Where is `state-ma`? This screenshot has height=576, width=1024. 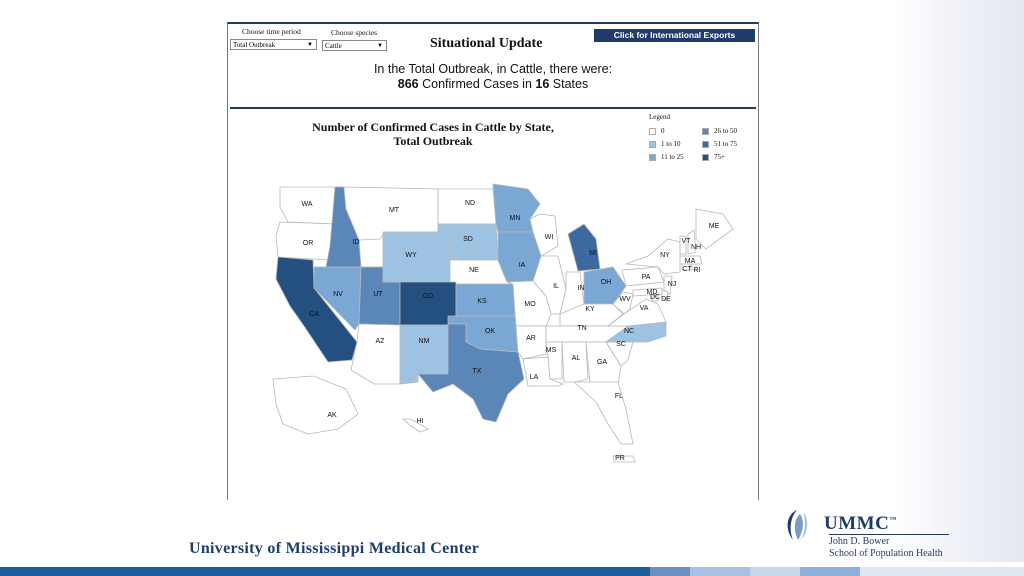 state-ma is located at coordinates (691, 260).